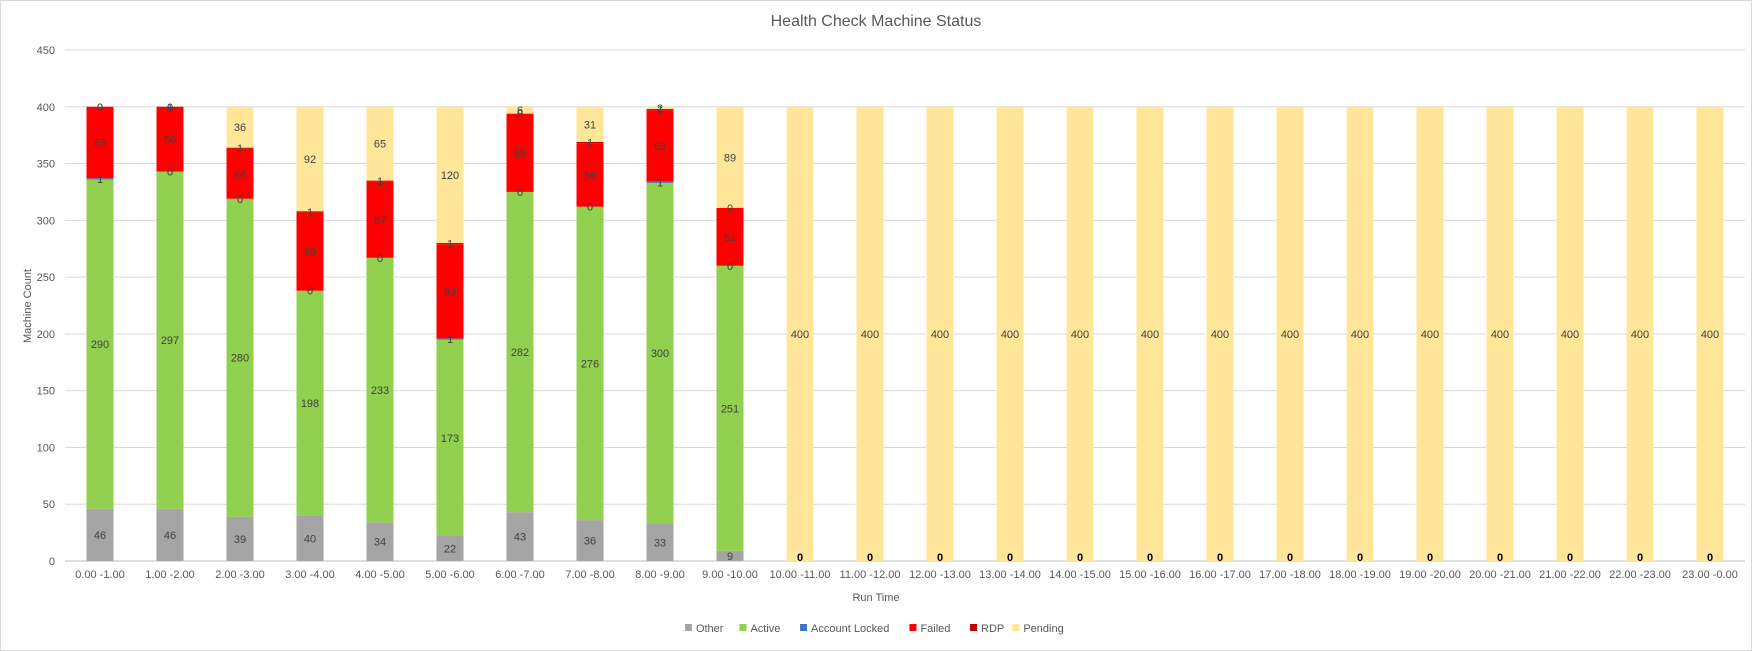 The width and height of the screenshot is (1752, 651). I want to click on y-axis-title: Machine Count, so click(28, 306).